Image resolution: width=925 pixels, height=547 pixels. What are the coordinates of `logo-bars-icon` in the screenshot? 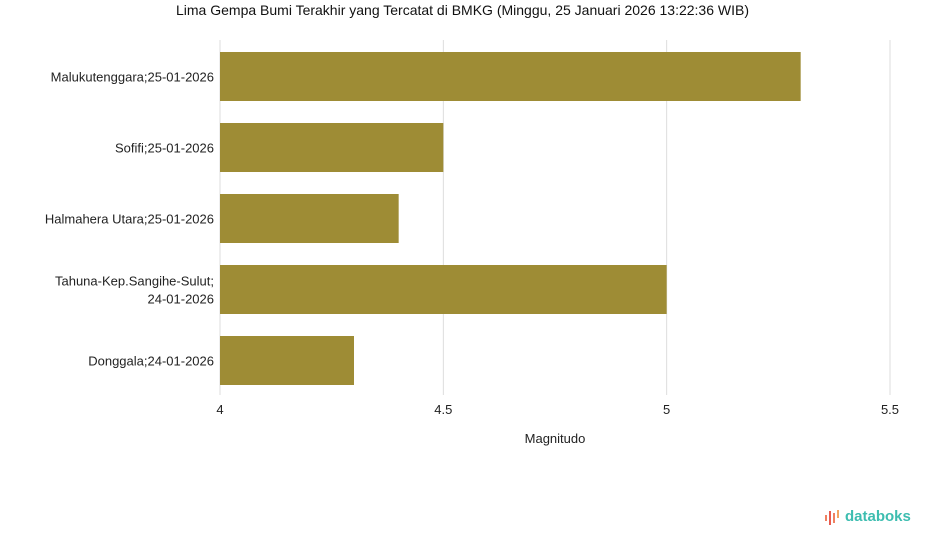 It's located at (832, 517).